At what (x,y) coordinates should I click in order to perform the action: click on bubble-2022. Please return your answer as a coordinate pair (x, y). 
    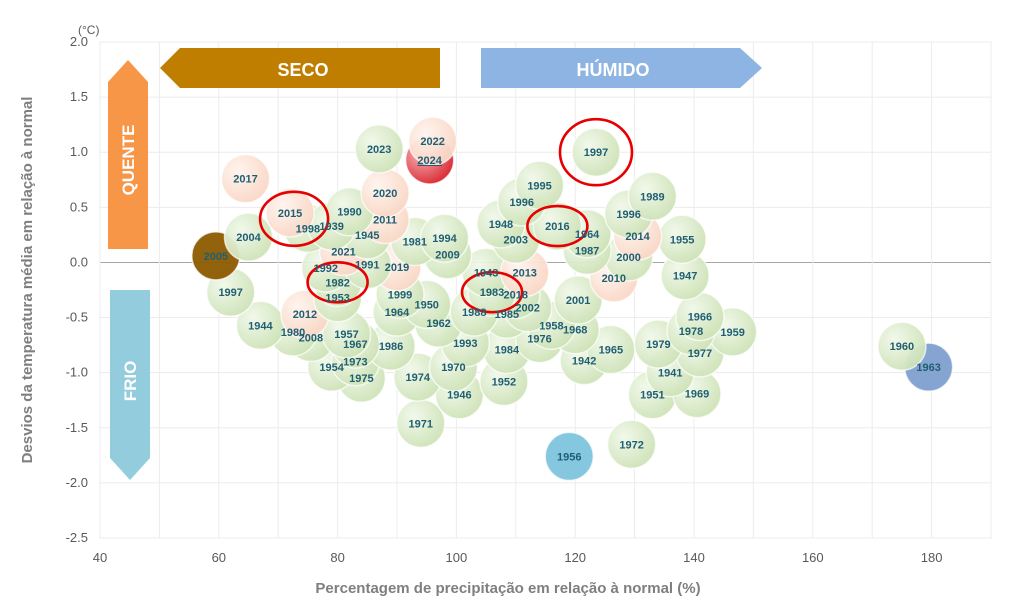
    Looking at the image, I should click on (432, 141).